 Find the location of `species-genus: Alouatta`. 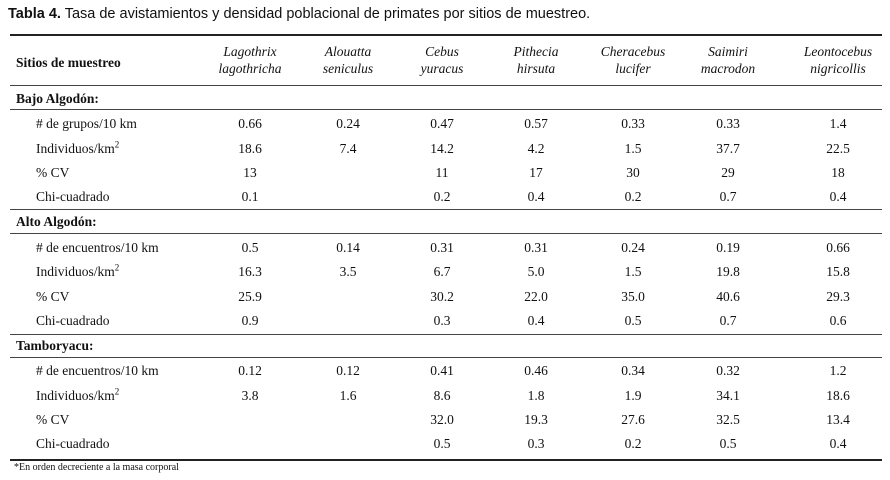

species-genus: Alouatta is located at coordinates (348, 51).